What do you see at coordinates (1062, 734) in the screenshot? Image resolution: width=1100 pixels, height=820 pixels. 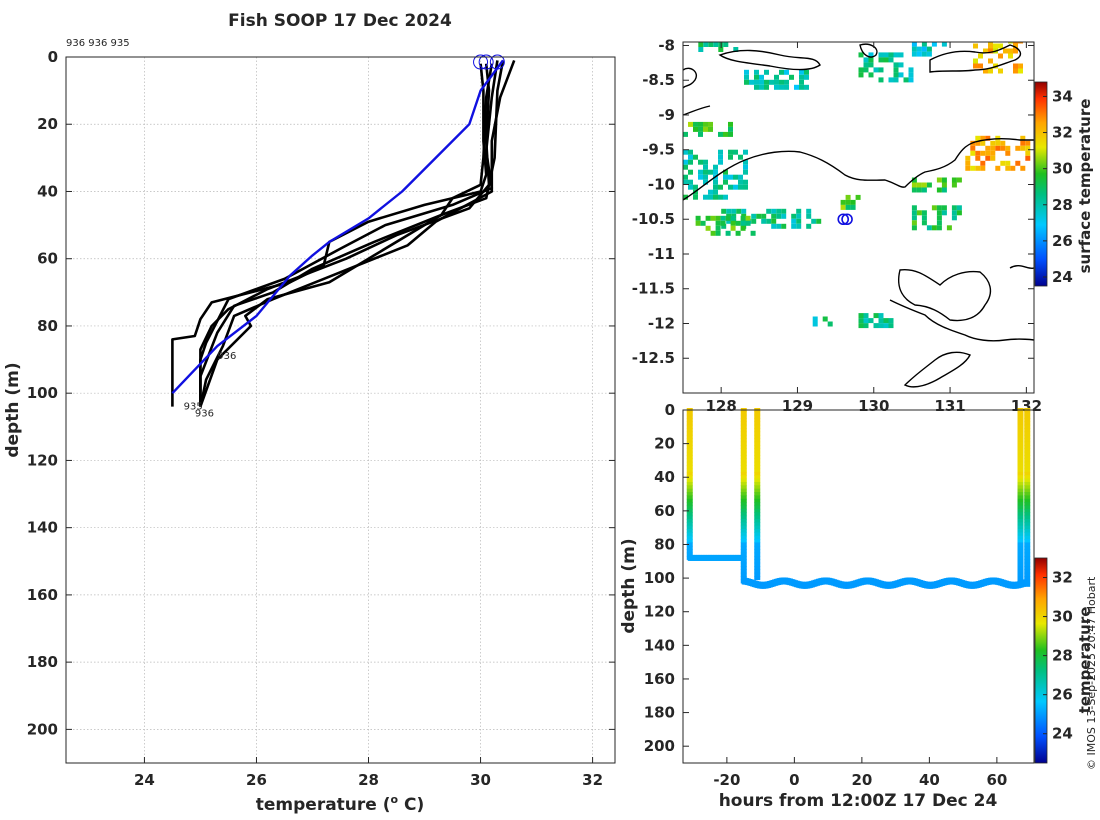 I see `section-colorbar-tick-label: 24` at bounding box center [1062, 734].